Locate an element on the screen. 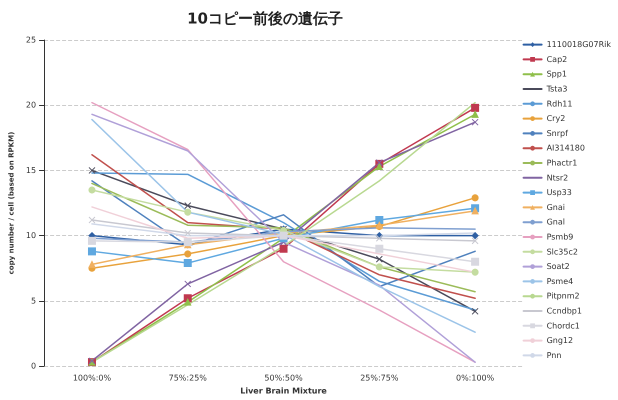 This screenshot has width=618, height=400. legend-label: Usp33 is located at coordinates (559, 193).